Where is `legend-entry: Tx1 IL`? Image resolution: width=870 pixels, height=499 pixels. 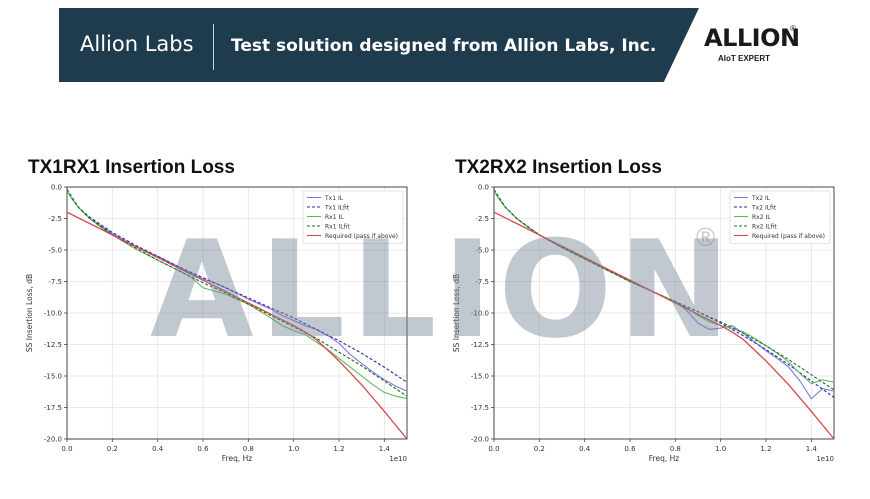 legend-entry: Tx1 IL is located at coordinates (334, 198).